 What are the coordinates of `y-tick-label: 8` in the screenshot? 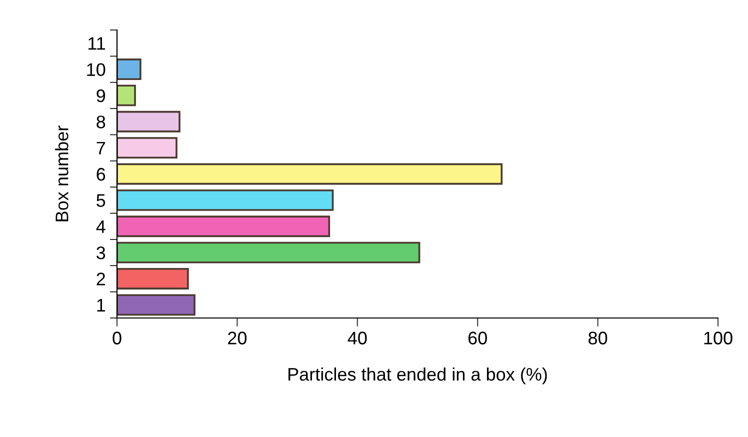 It's located at (101, 122).